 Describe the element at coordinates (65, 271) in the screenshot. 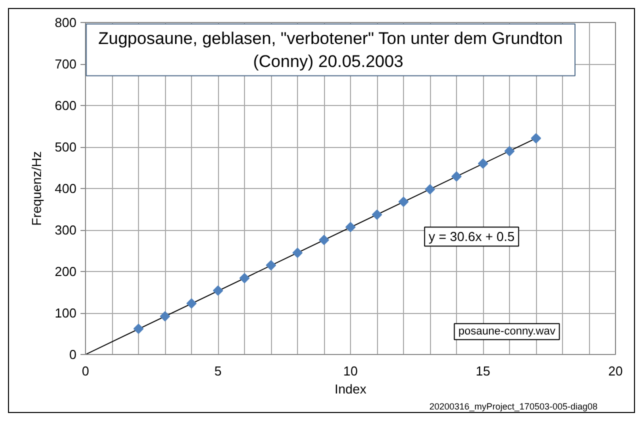

I see `y-tick-label: 200` at that location.